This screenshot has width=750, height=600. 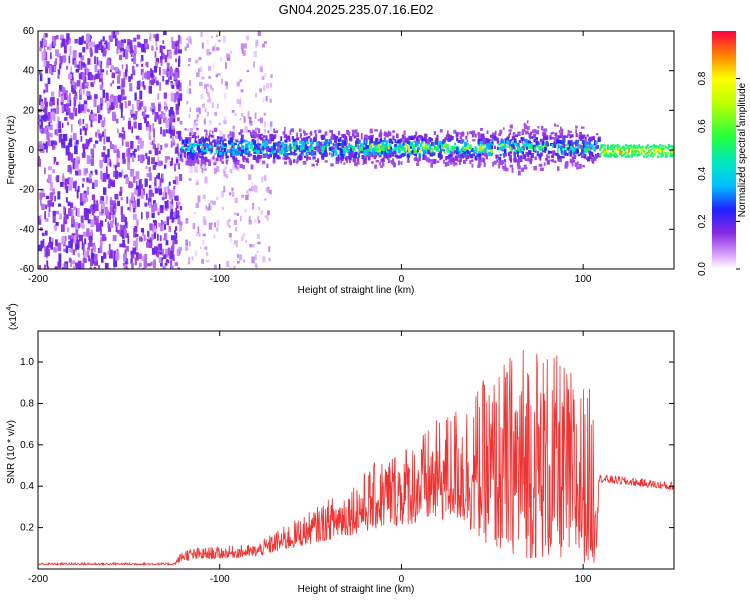 I want to click on colorbar-tick-label: 0.4, so click(x=702, y=173).